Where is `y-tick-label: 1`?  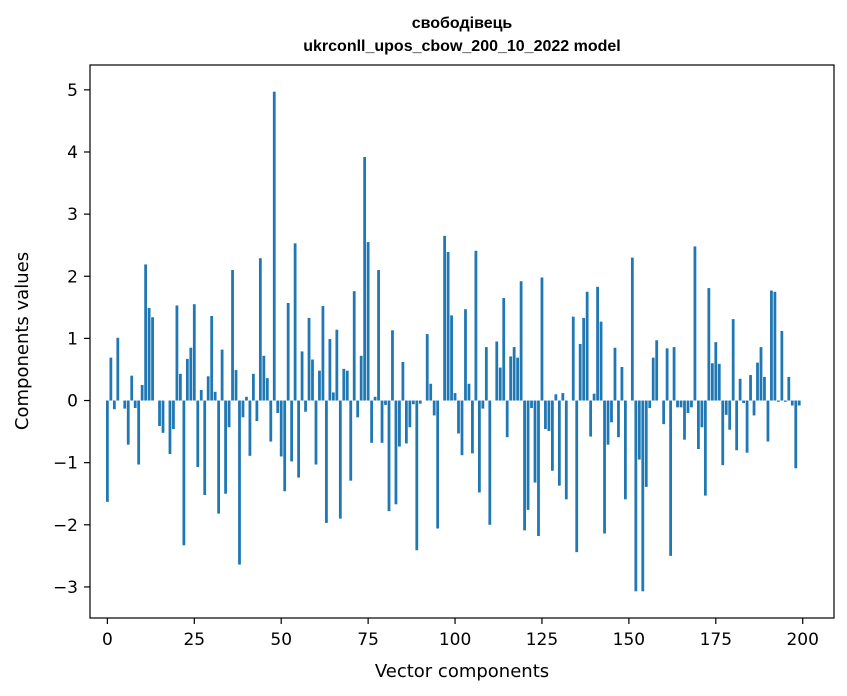
y-tick-label: 1 is located at coordinates (72, 339).